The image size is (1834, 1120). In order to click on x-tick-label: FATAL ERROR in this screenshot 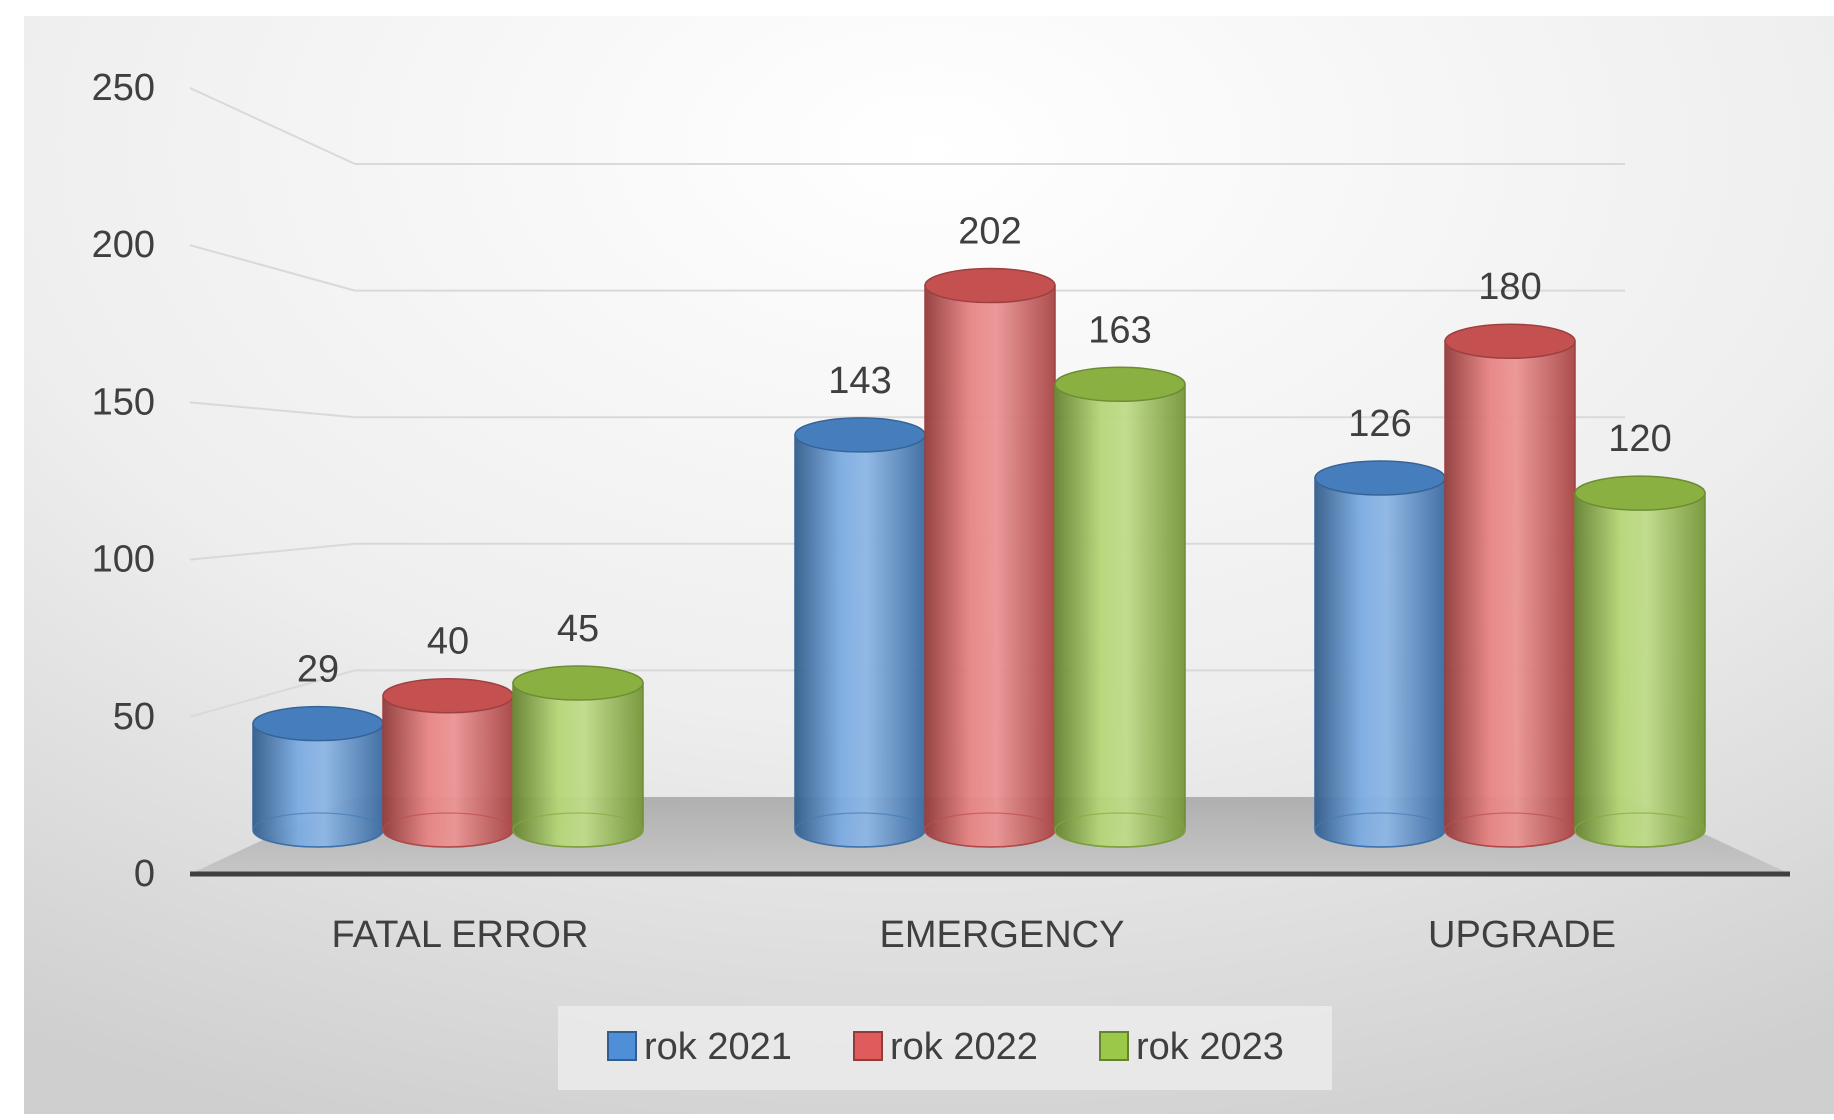, I will do `click(460, 935)`.